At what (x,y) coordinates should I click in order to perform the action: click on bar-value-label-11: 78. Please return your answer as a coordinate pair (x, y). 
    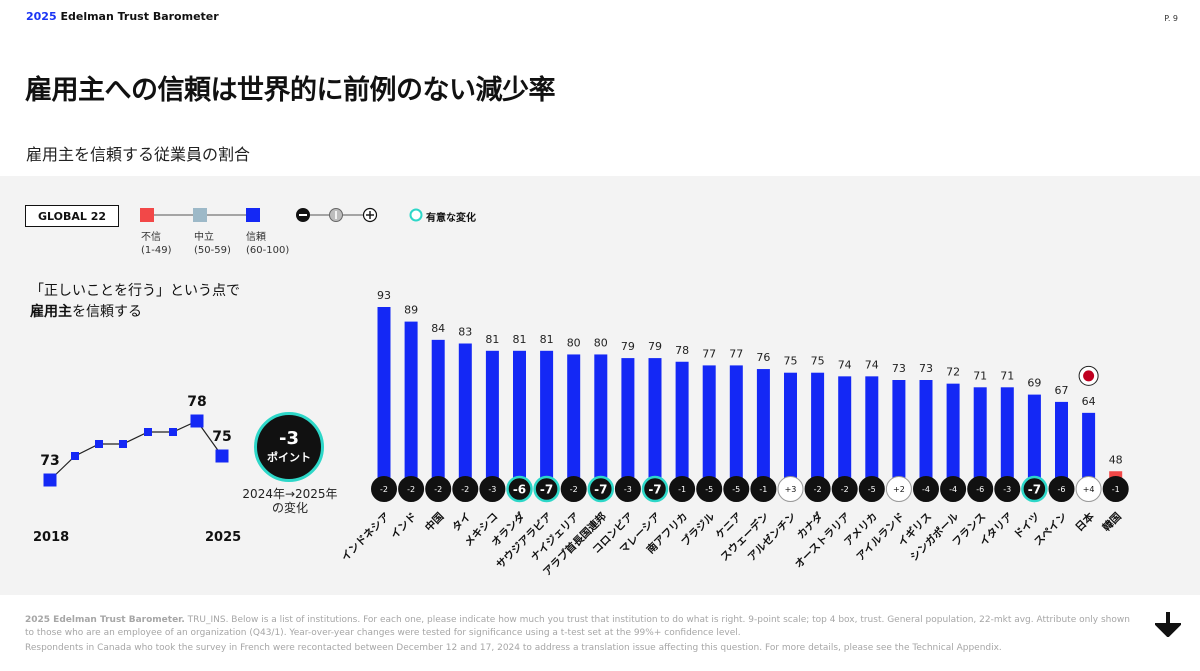
    Looking at the image, I should click on (682, 350).